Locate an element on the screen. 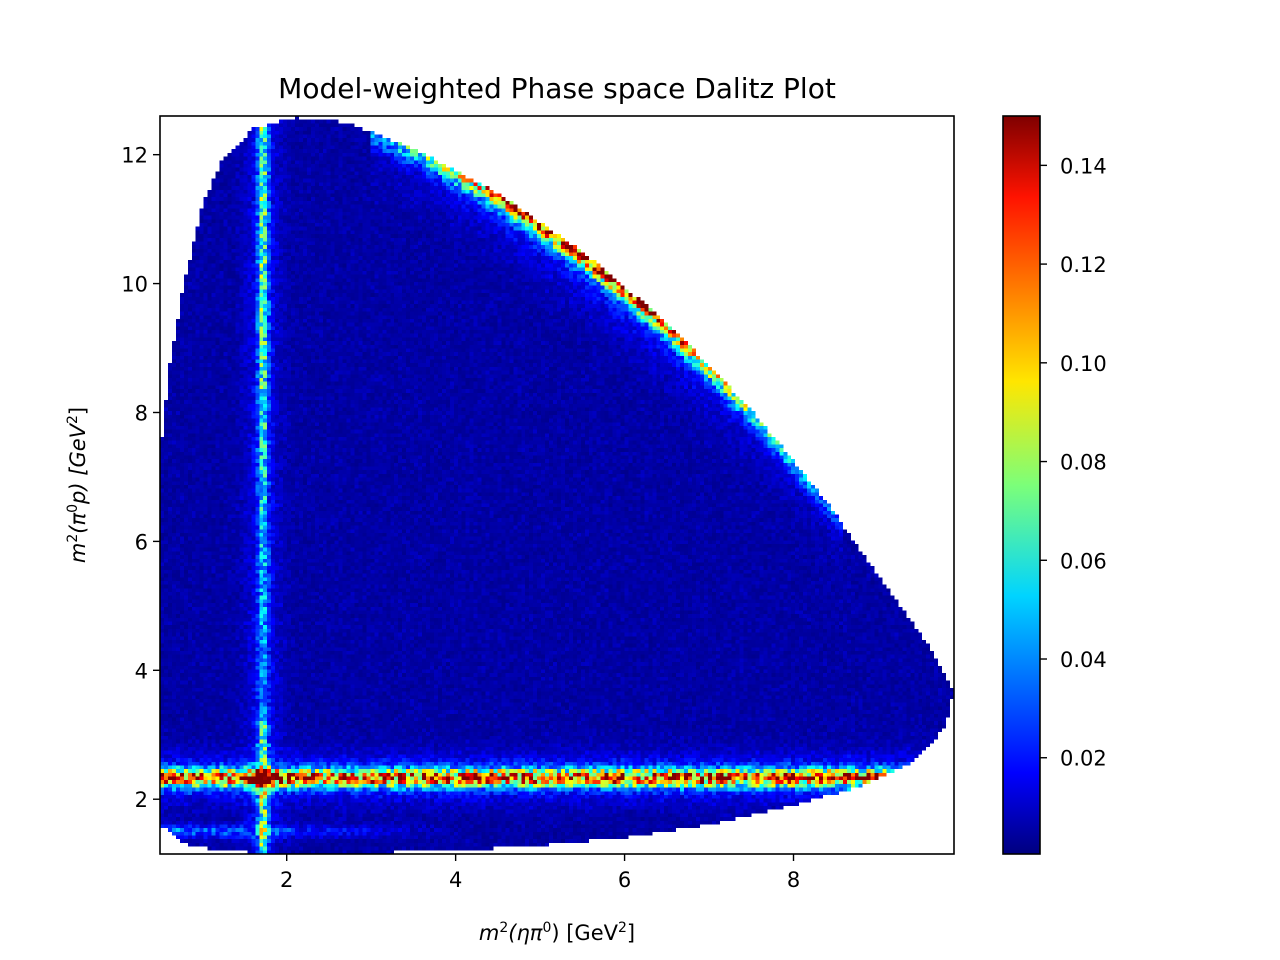 The width and height of the screenshot is (1280, 960). colorbar-ticks: 0.02 0.04 0.06 0.08 0.10 0.12 0.14 is located at coordinates (1073, 462).